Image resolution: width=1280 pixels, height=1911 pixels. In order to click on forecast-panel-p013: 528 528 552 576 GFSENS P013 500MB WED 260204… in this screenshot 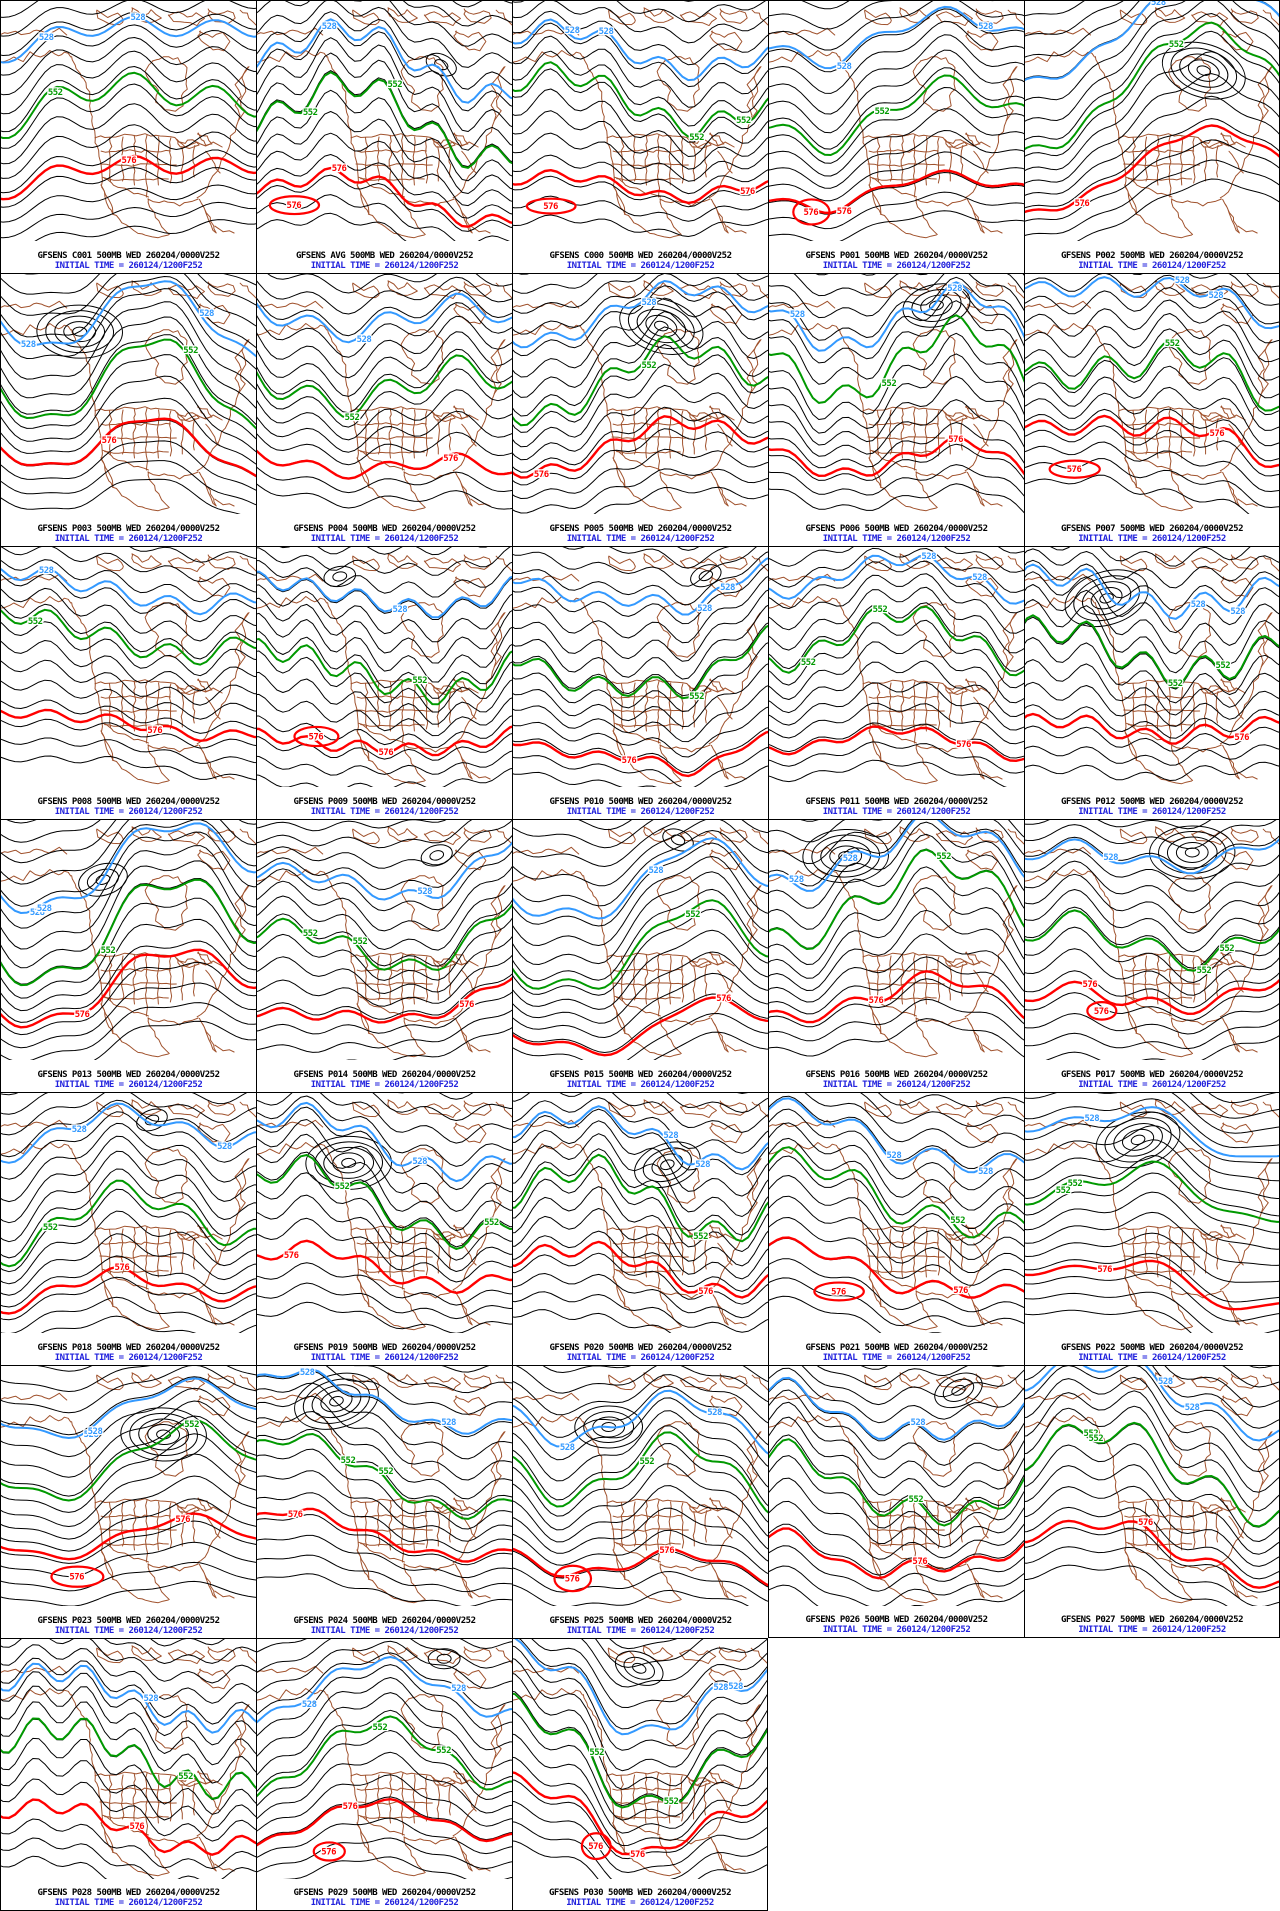, I will do `click(128, 955)`.